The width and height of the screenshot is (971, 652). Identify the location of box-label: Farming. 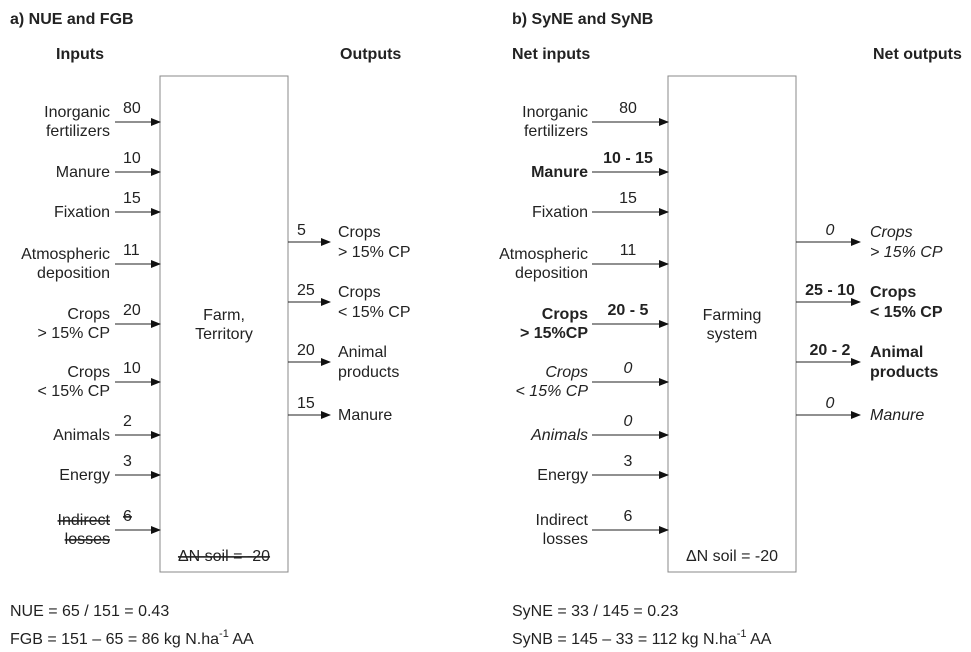
(732, 315).